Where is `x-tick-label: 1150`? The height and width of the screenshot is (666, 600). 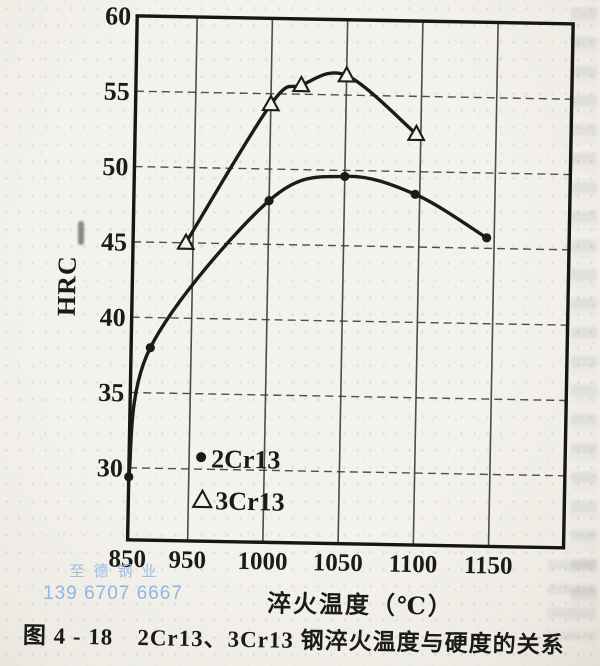
x-tick-label: 1150 is located at coordinates (488, 566).